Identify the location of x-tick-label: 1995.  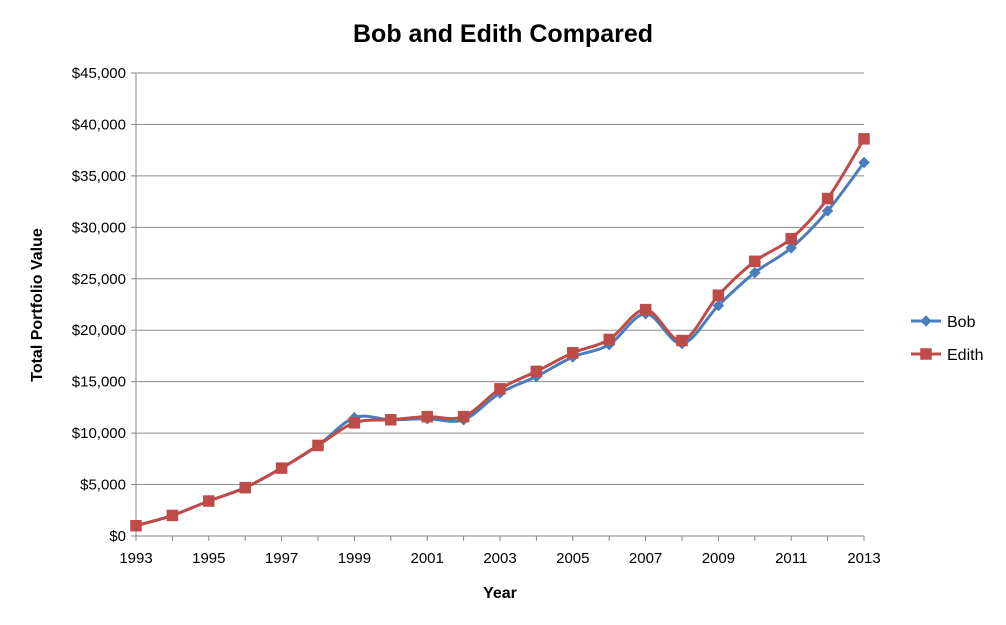
(208, 558).